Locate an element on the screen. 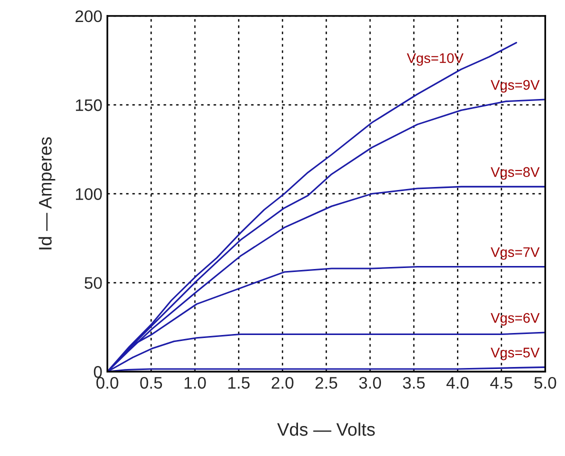  y-axis-title: Id — Amperes is located at coordinates (47, 193).